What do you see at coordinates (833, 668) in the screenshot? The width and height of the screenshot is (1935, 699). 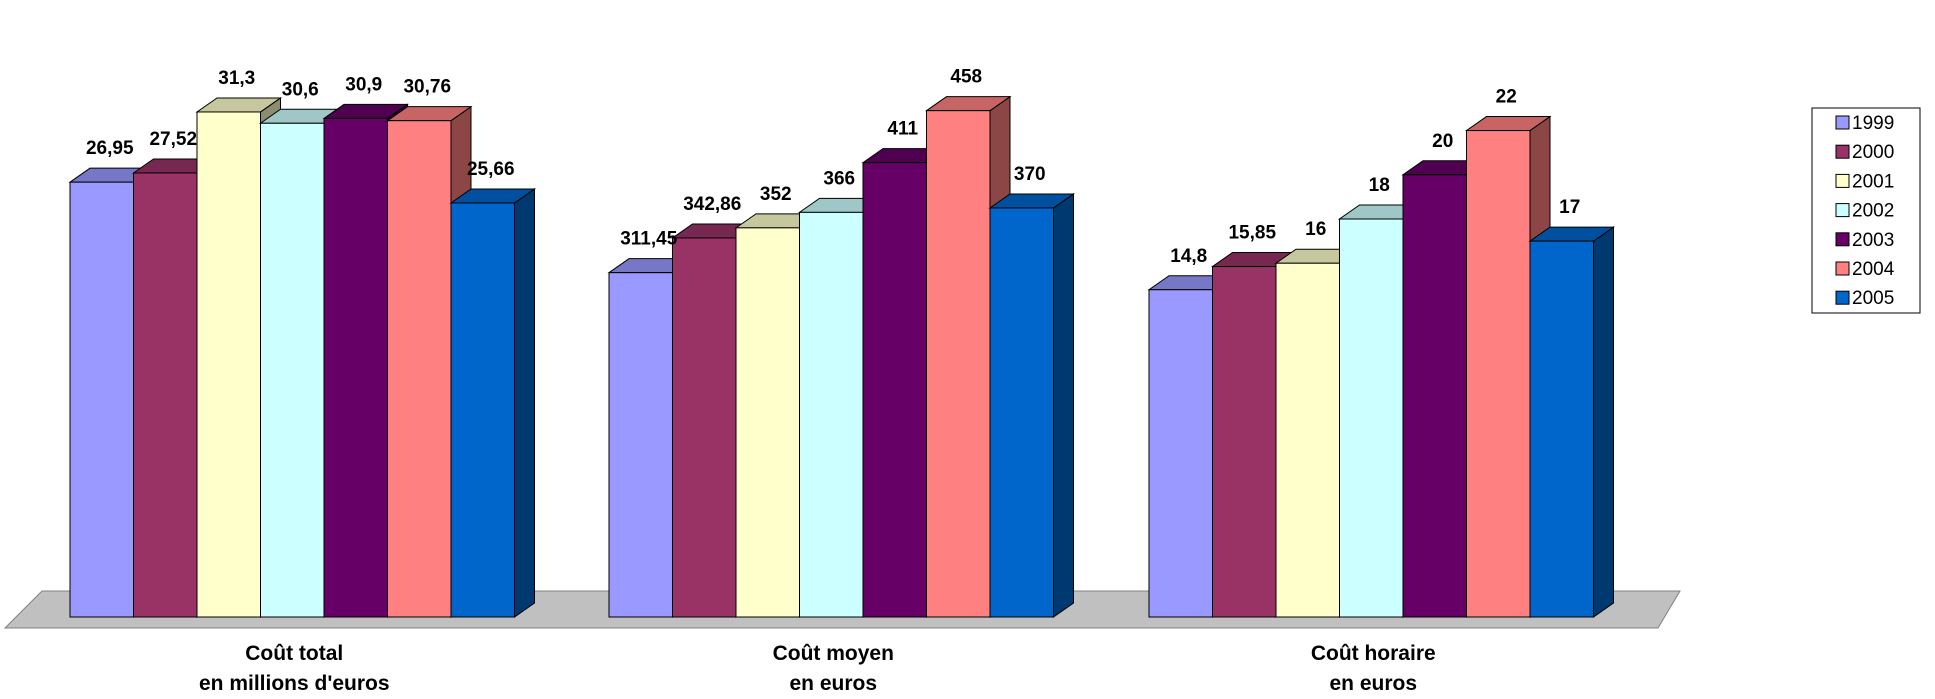 I see `category-label-group-2: Coût moyen en euros` at bounding box center [833, 668].